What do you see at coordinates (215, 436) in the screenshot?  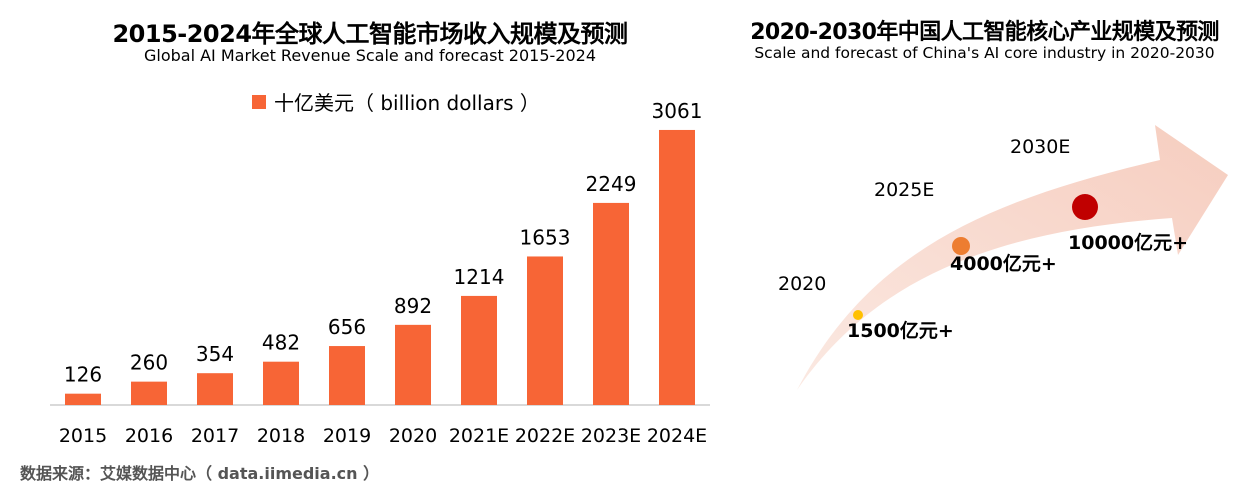 I see `x-tick-label: 2017` at bounding box center [215, 436].